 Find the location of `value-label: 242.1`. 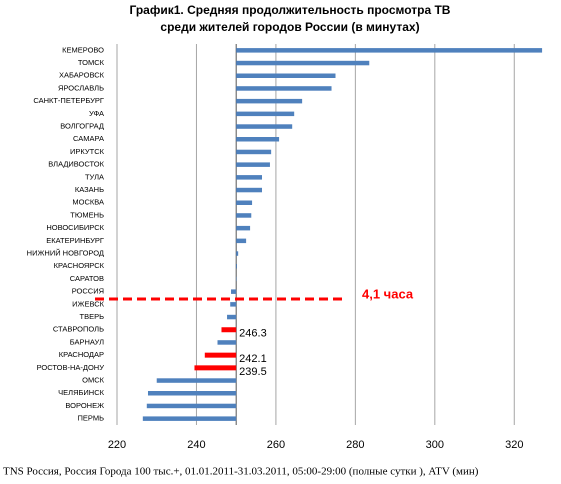

value-label: 242.1 is located at coordinates (253, 359).